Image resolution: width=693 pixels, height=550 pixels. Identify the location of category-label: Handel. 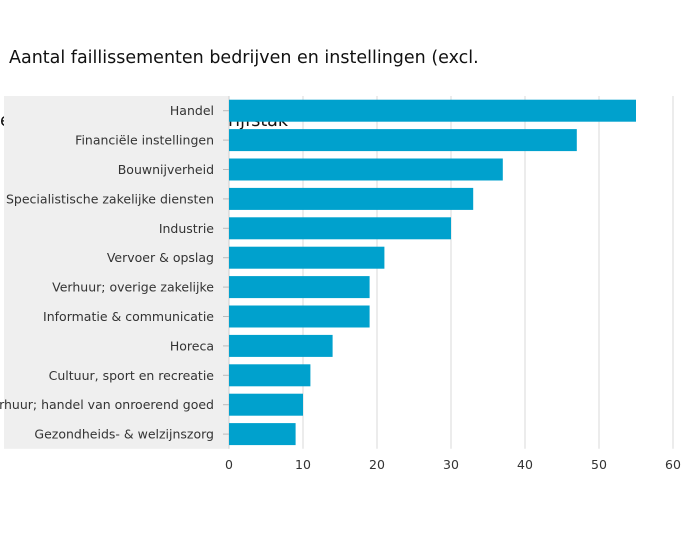
(192, 110).